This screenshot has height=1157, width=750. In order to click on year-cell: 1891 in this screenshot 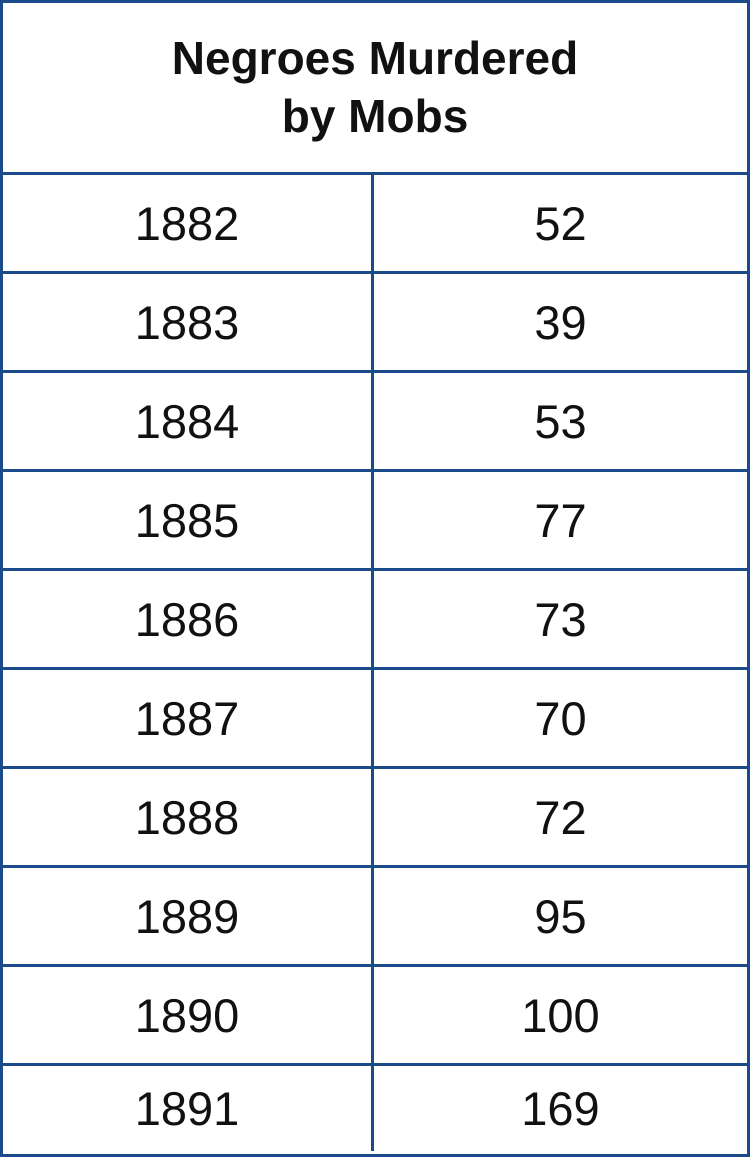, I will do `click(188, 1108)`.